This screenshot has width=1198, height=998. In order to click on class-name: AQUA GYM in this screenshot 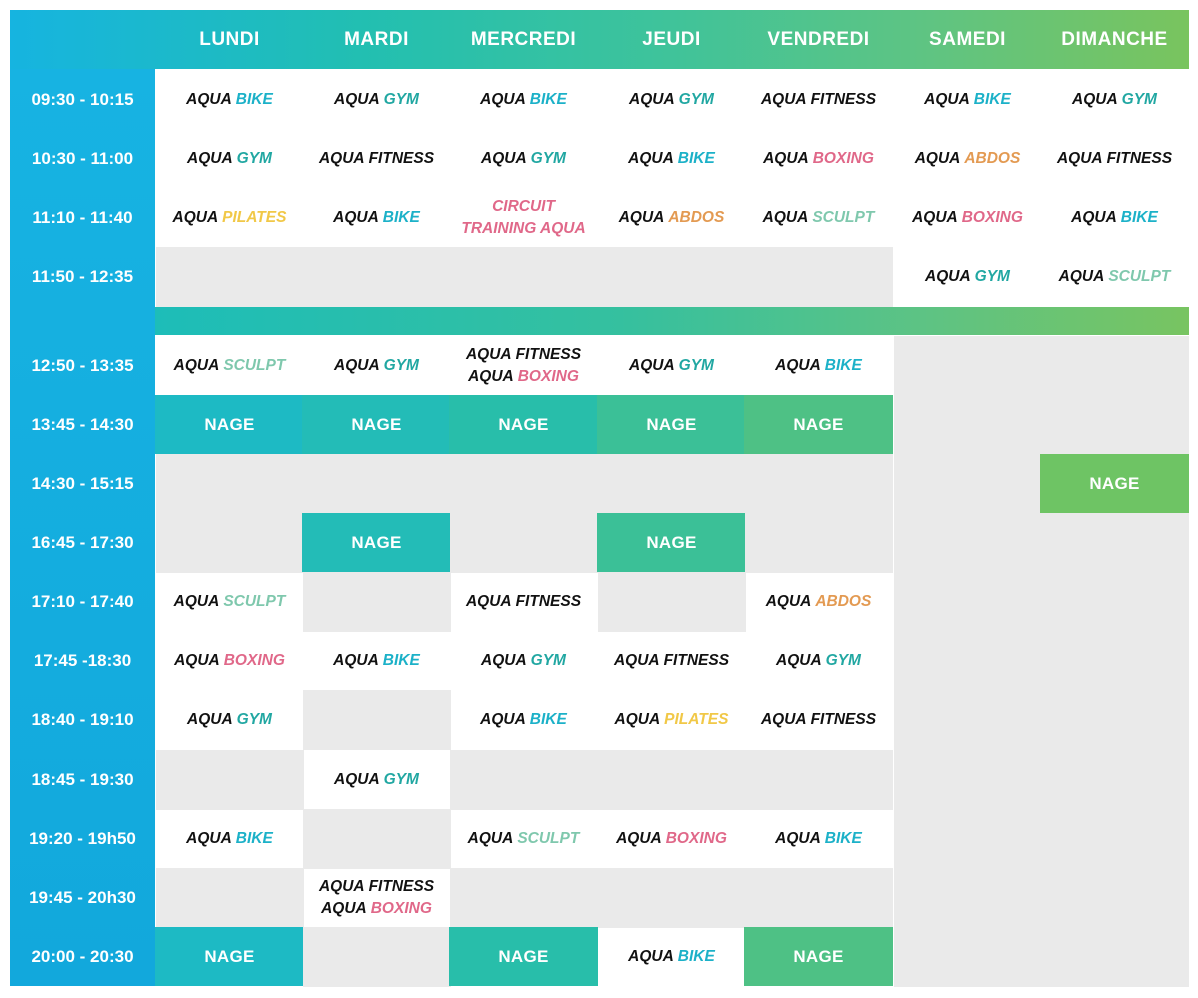, I will do `click(671, 366)`.